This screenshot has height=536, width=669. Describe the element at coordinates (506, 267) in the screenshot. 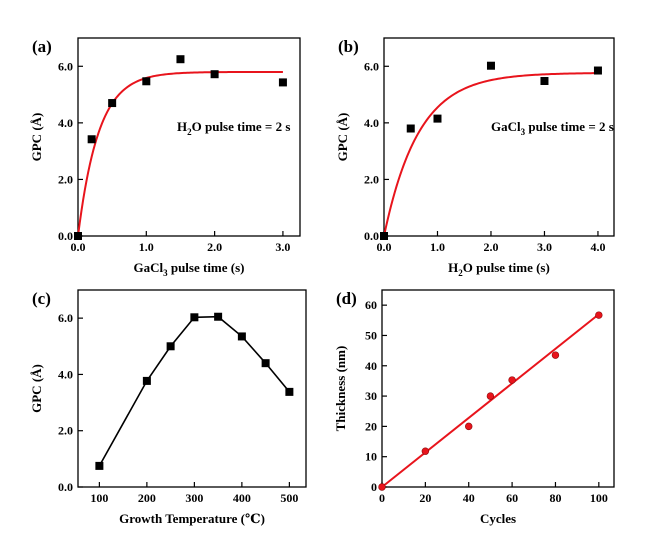

I see `x-axis-label-tail: O pulse time (s)` at that location.